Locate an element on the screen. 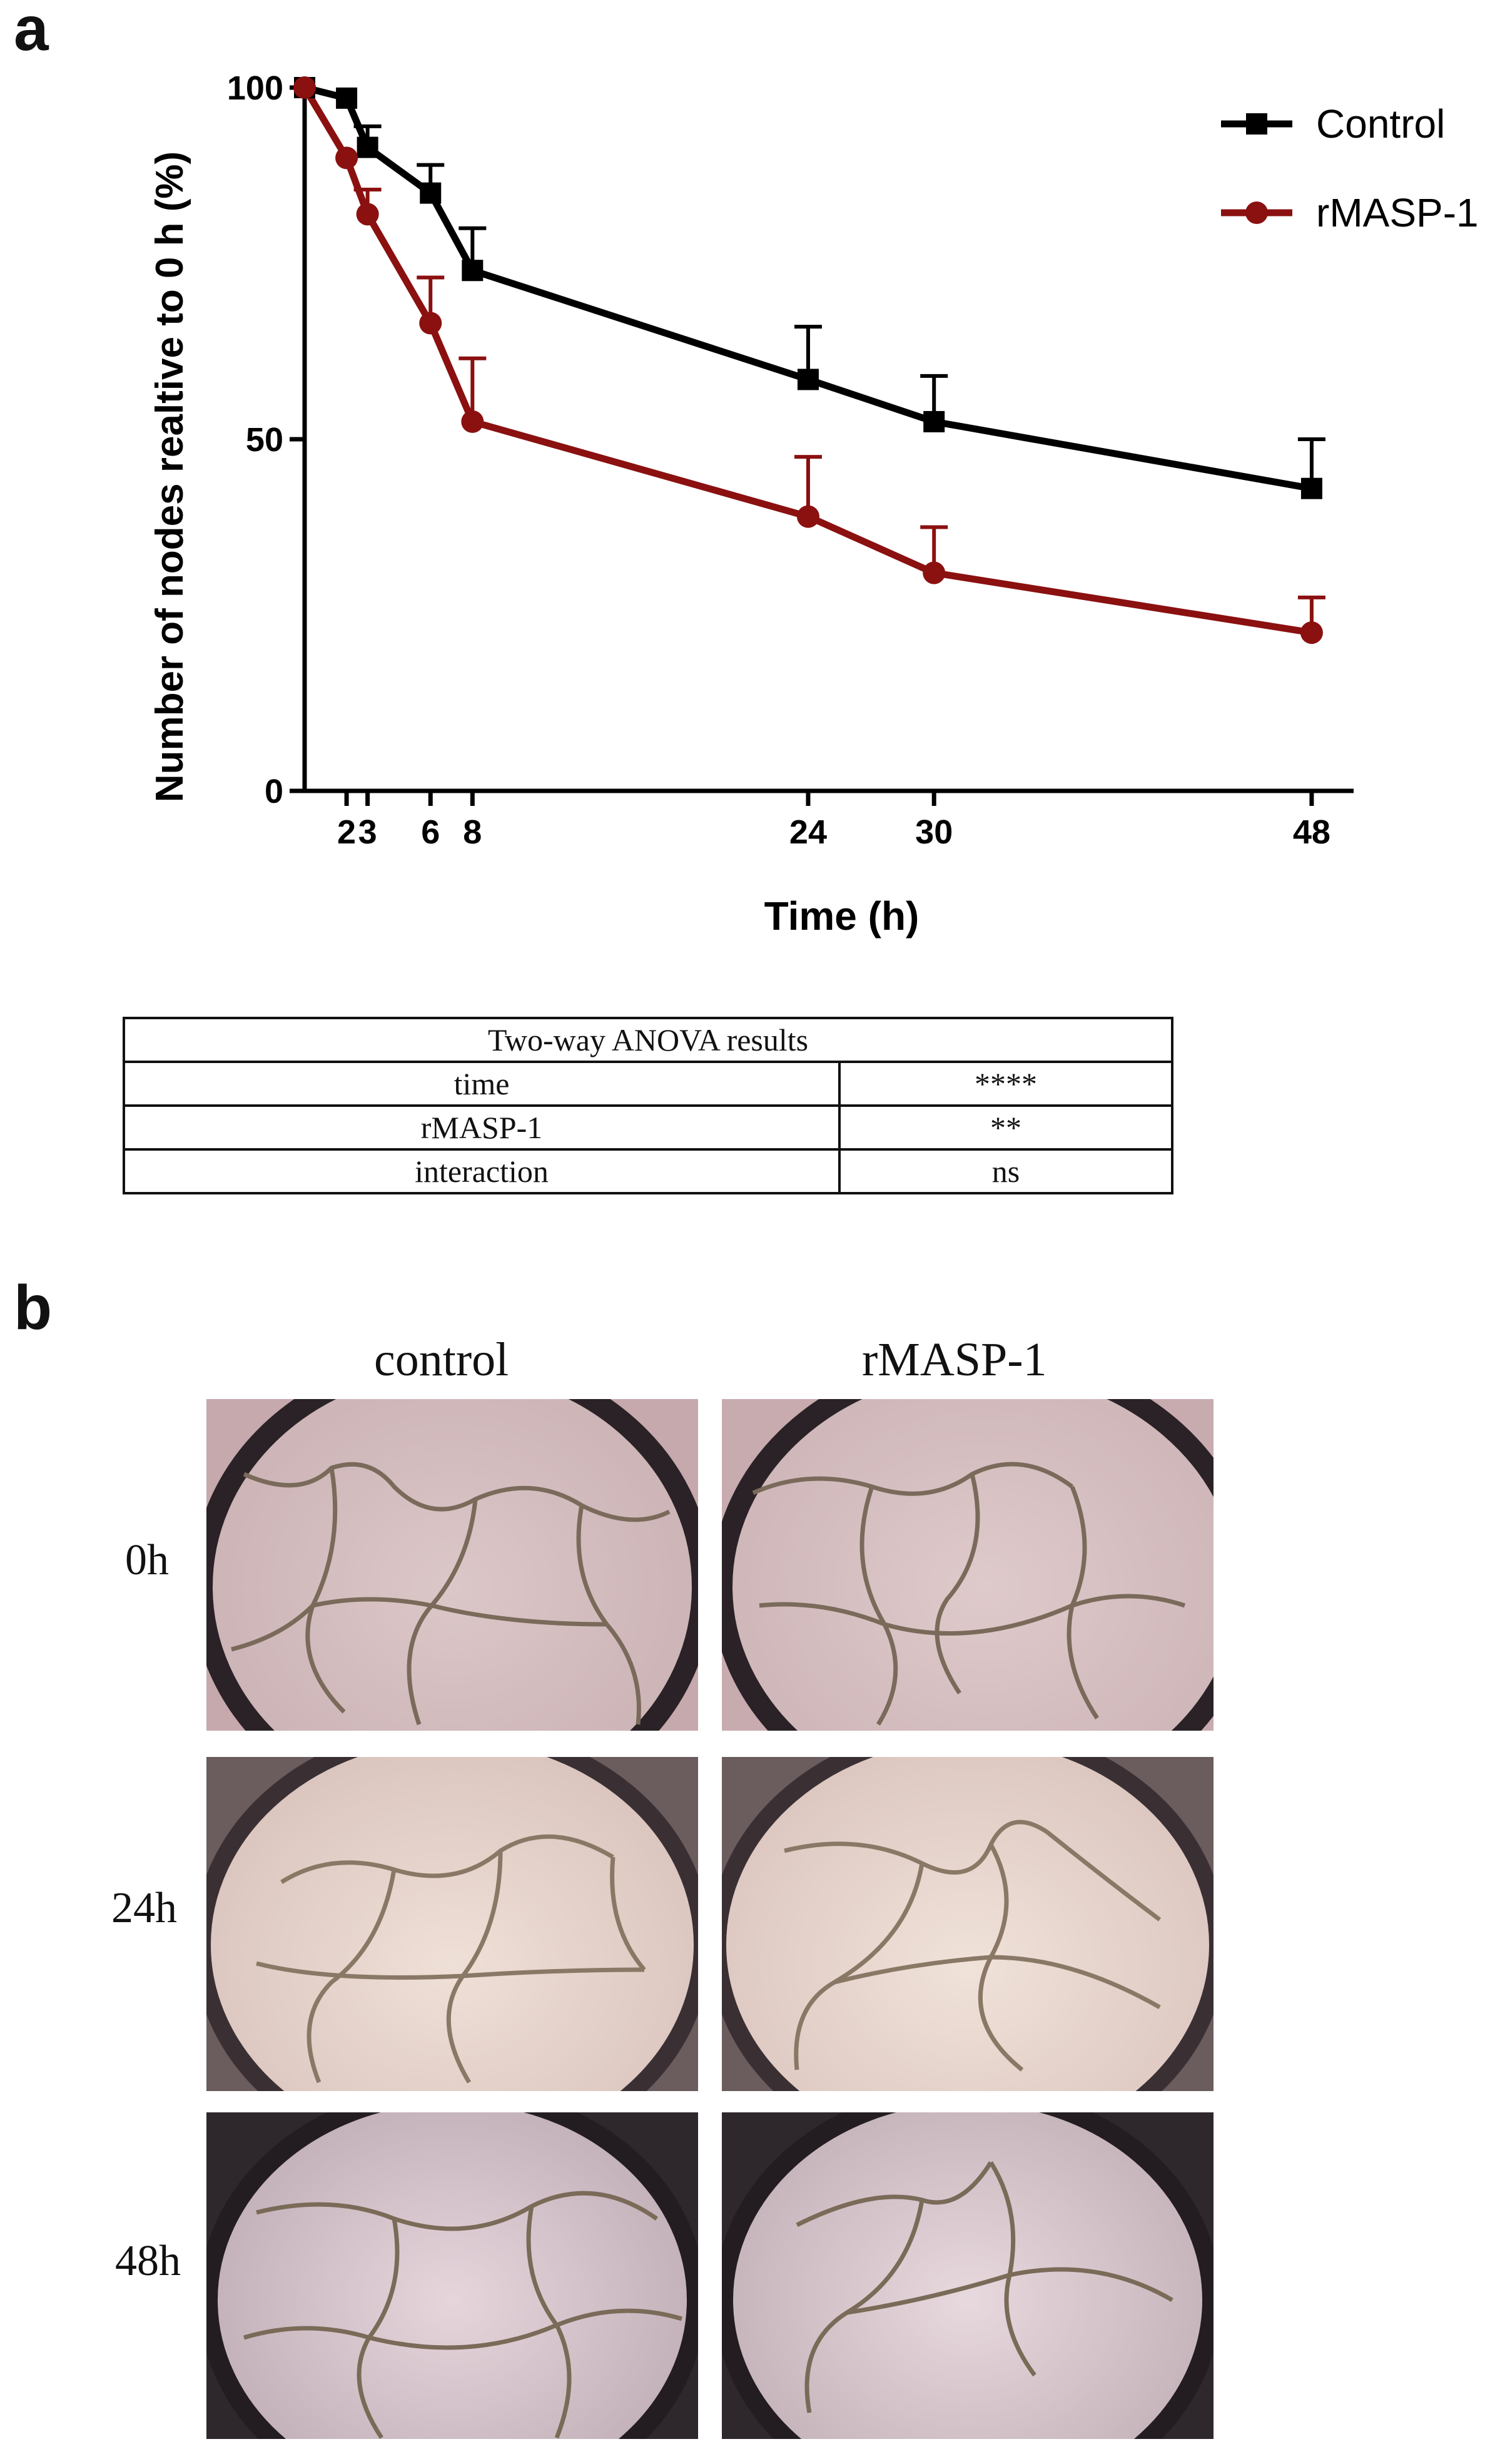  y-tick-label: 0 is located at coordinates (274, 791).